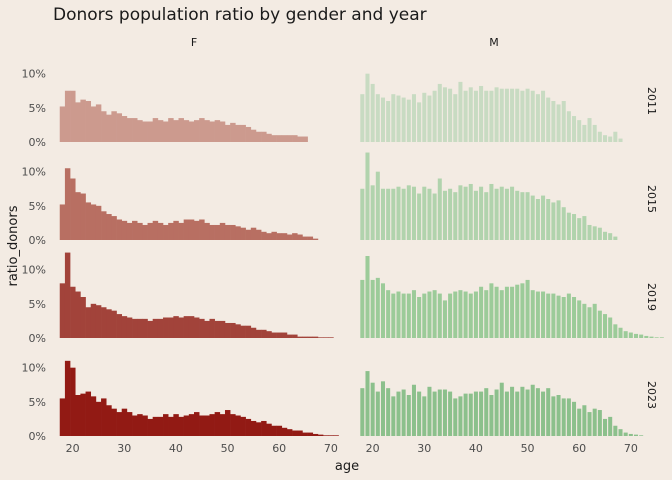 This screenshot has width=672, height=480. Describe the element at coordinates (189, 204) in the screenshot. I see `panel-f-2015` at that location.